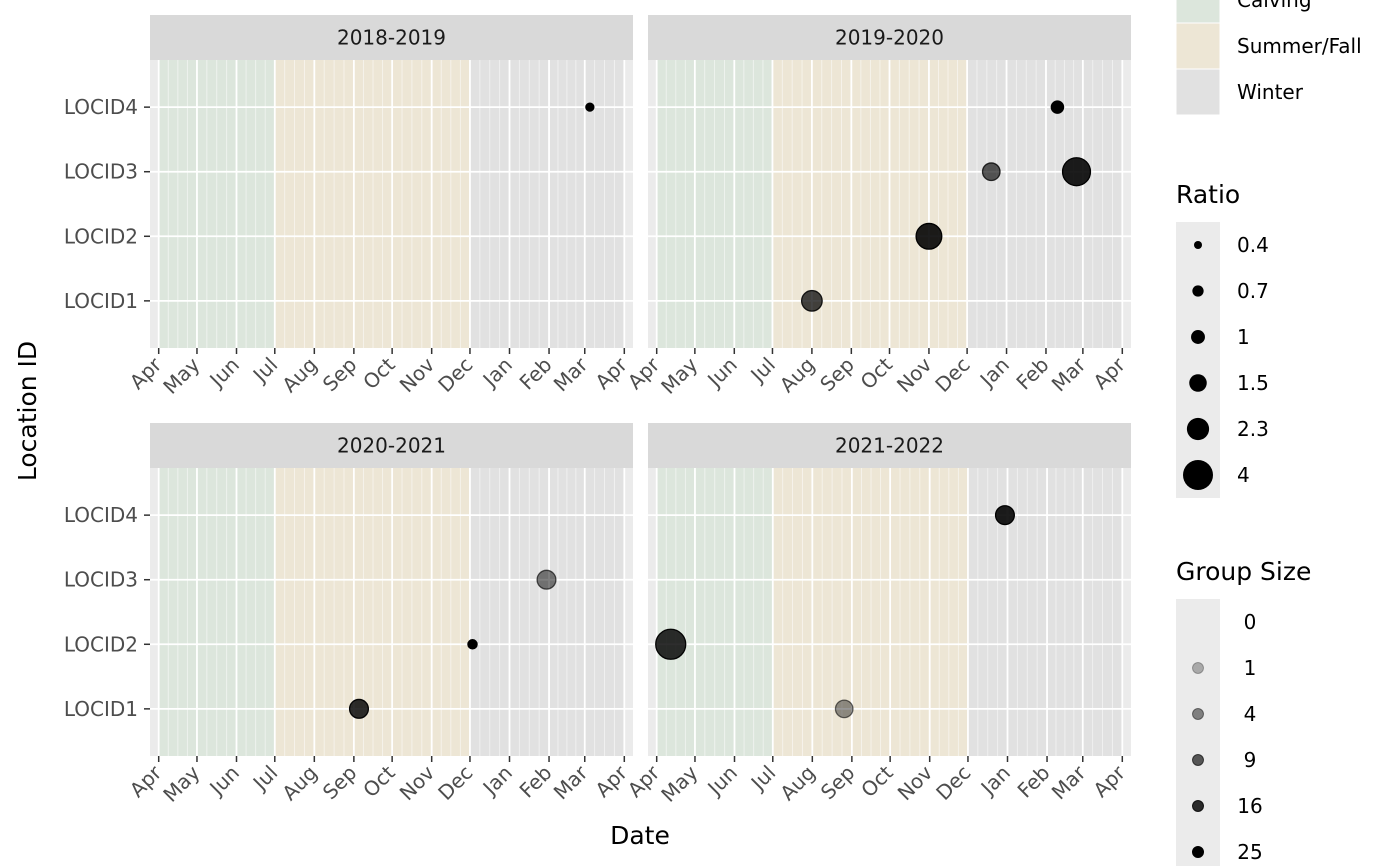  I want to click on group-size-legend-label: 9, so click(1250, 760).